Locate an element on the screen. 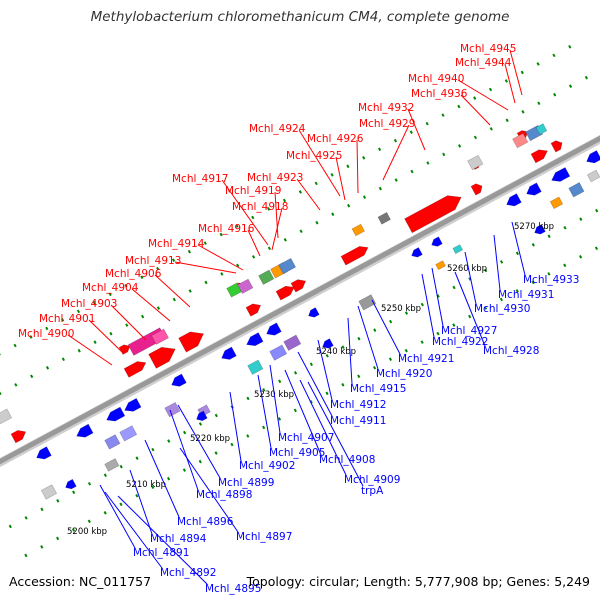 This screenshot has width=600, height=600. scale-label: 5240 kbp is located at coordinates (336, 352).